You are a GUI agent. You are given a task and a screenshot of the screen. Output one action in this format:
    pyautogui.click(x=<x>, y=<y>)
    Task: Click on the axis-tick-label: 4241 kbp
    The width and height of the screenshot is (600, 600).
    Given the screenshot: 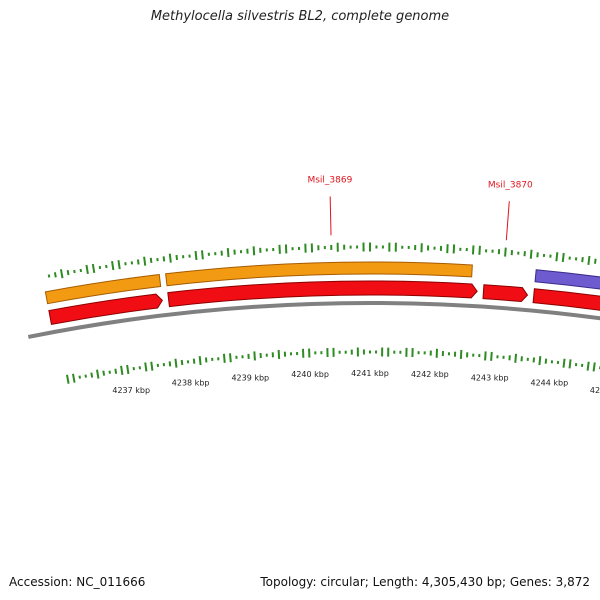 What is the action you would take?
    pyautogui.click(x=370, y=373)
    